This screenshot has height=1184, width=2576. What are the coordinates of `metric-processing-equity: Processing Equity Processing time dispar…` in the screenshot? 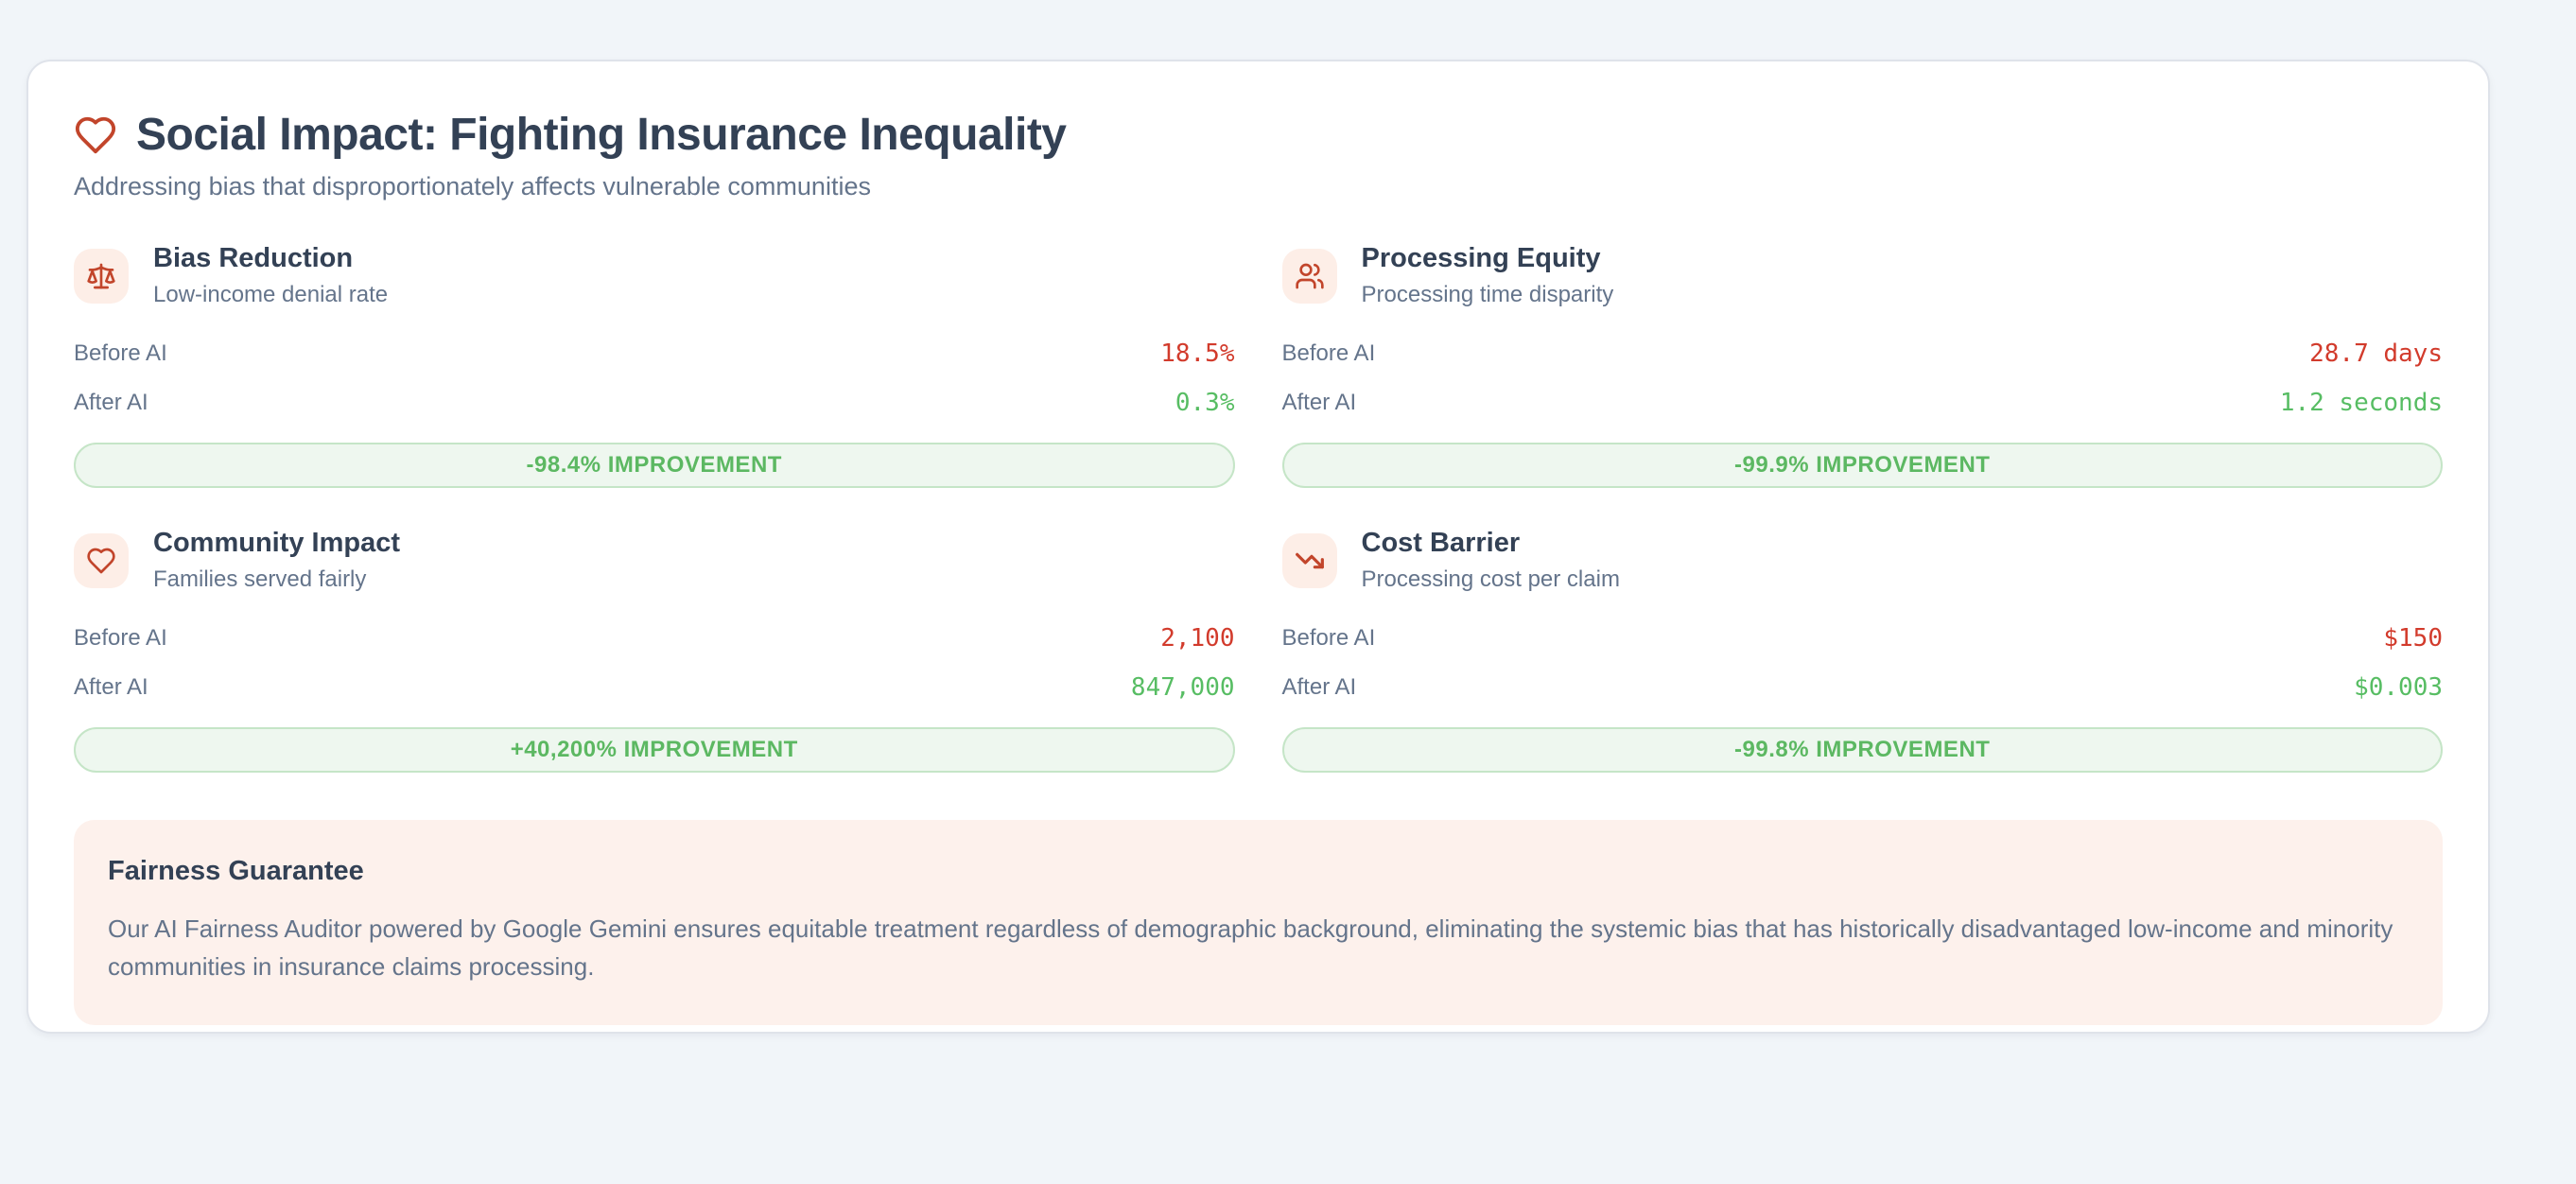 It's located at (1862, 365).